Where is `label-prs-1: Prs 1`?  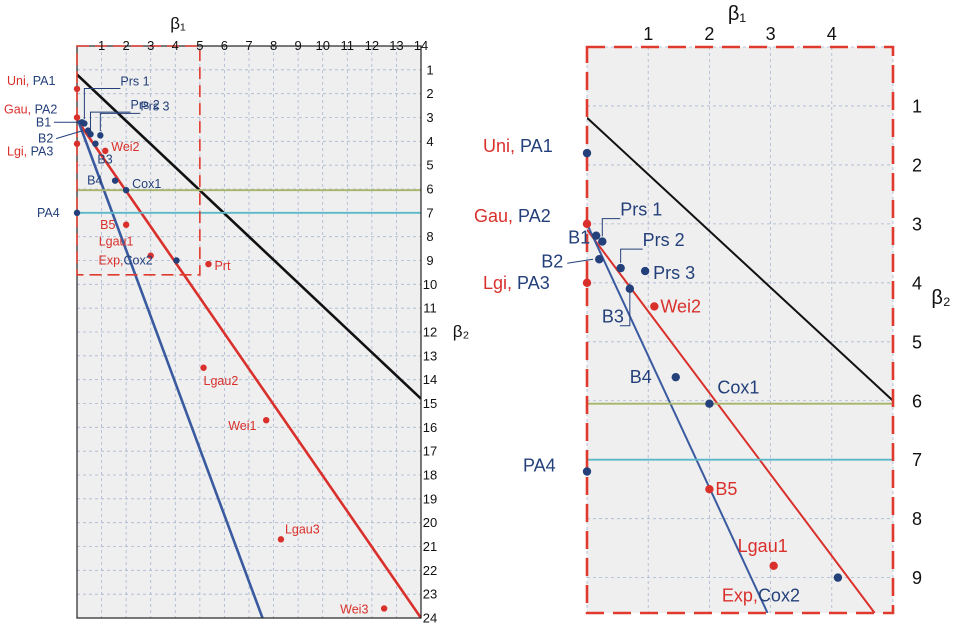 label-prs-1: Prs 1 is located at coordinates (641, 210).